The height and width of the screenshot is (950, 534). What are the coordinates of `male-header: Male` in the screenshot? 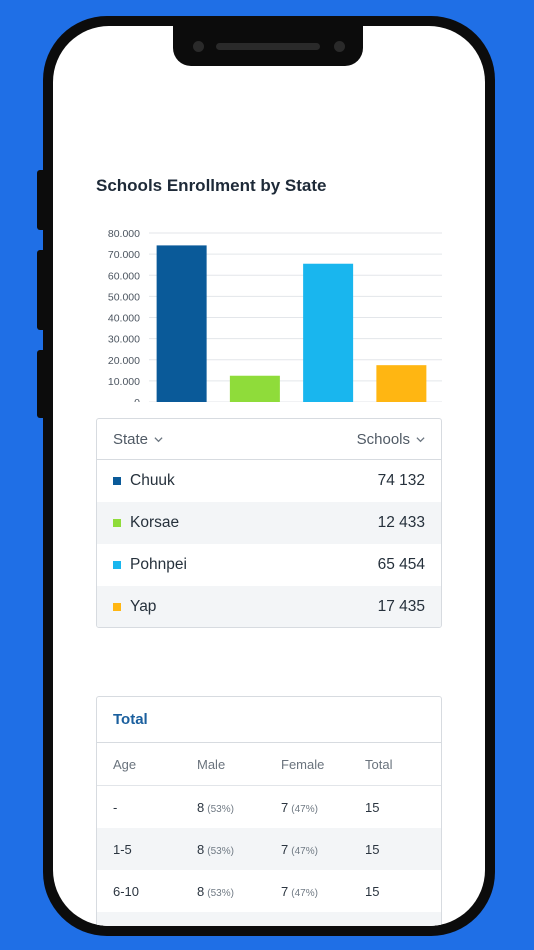 It's located at (211, 764).